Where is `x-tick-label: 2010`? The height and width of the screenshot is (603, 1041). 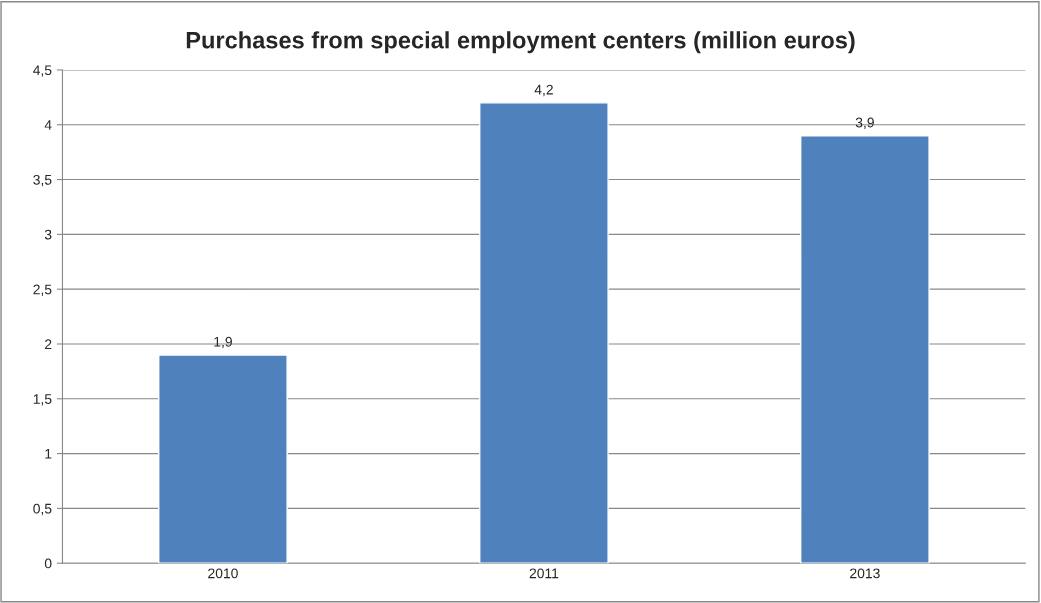
x-tick-label: 2010 is located at coordinates (223, 573).